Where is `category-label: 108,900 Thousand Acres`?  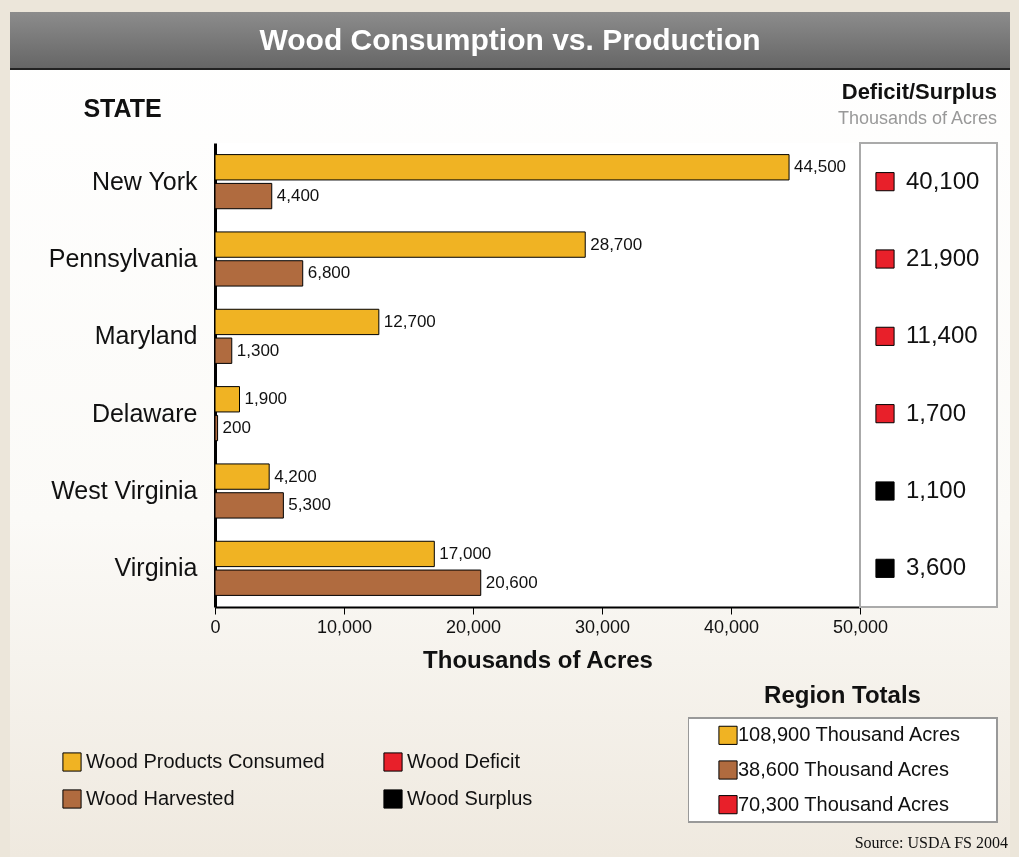
category-label: 108,900 Thousand Acres is located at coordinates (849, 734).